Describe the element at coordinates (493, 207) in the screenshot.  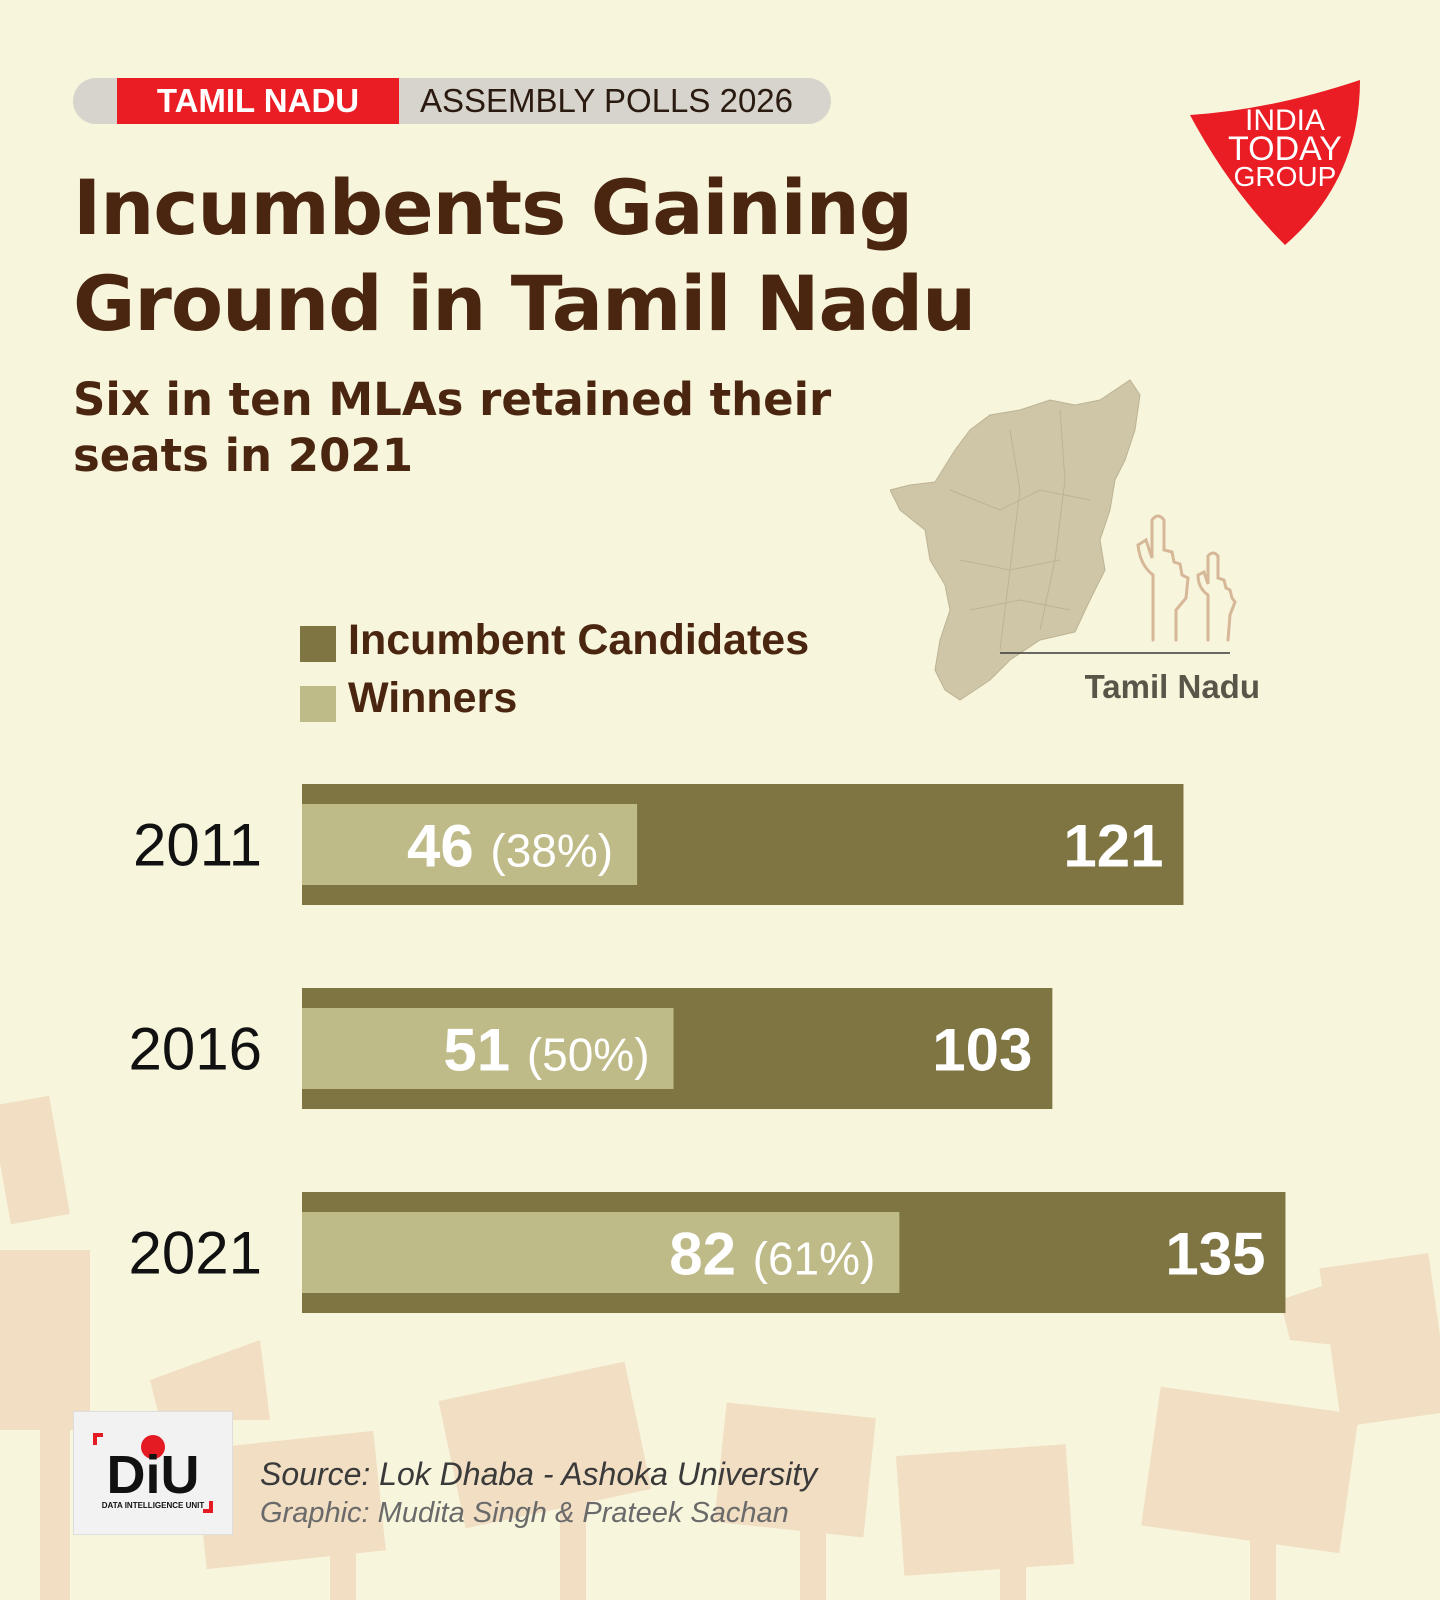
I see `title-line-1: Incumbents Gaining` at that location.